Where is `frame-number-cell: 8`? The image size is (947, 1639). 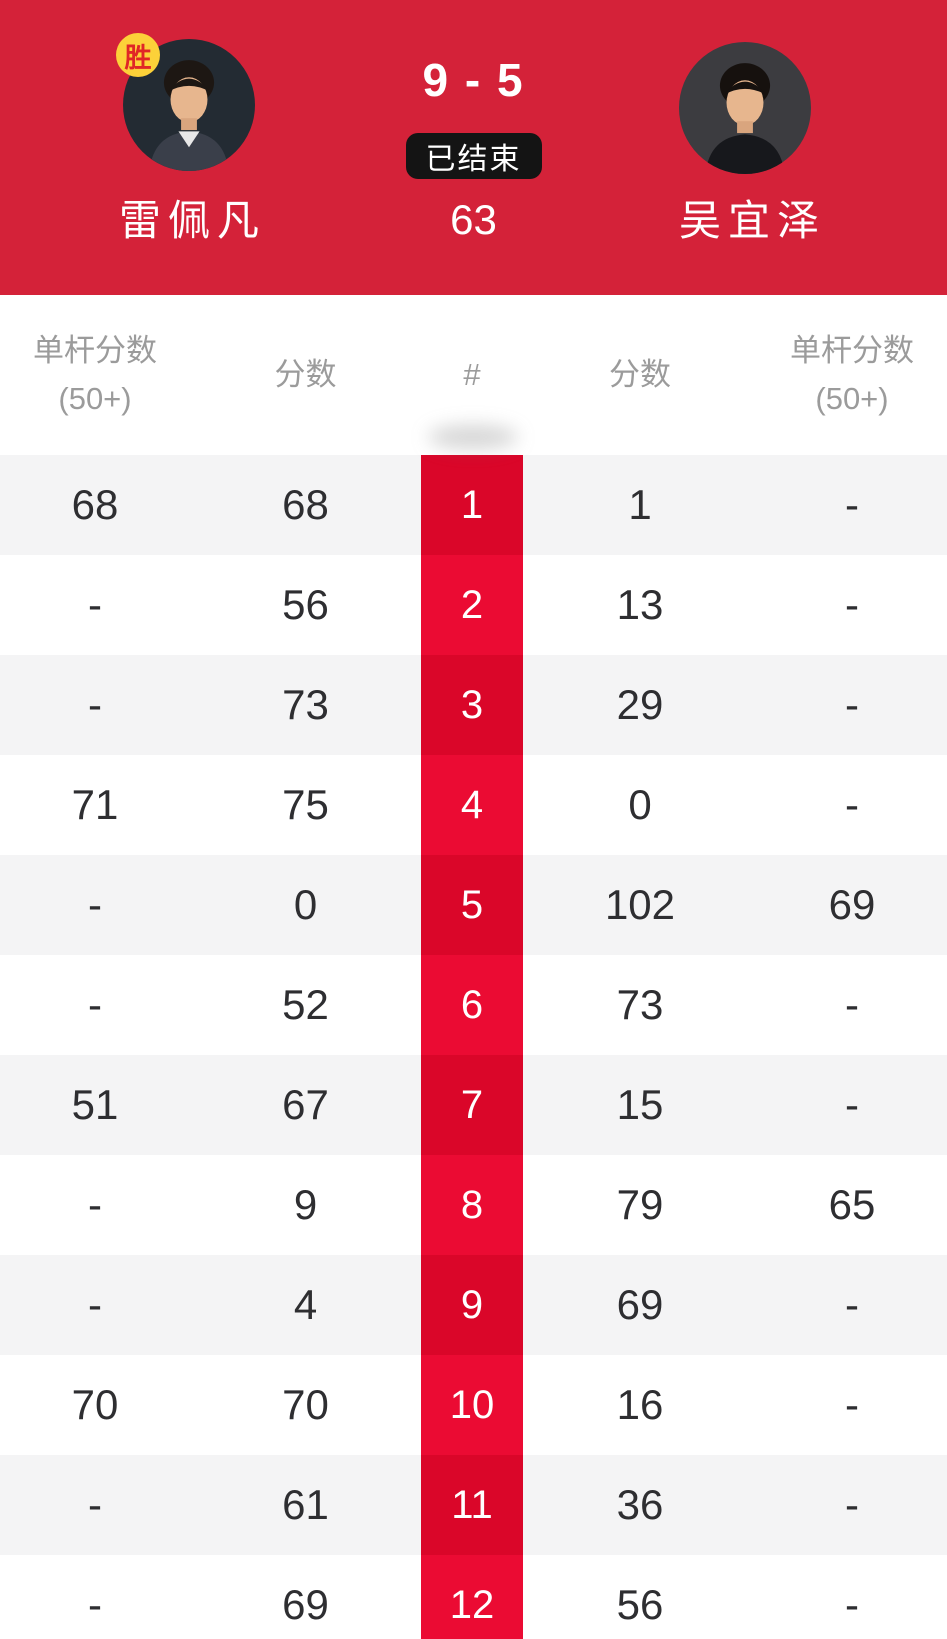 frame-number-cell: 8 is located at coordinates (472, 1205).